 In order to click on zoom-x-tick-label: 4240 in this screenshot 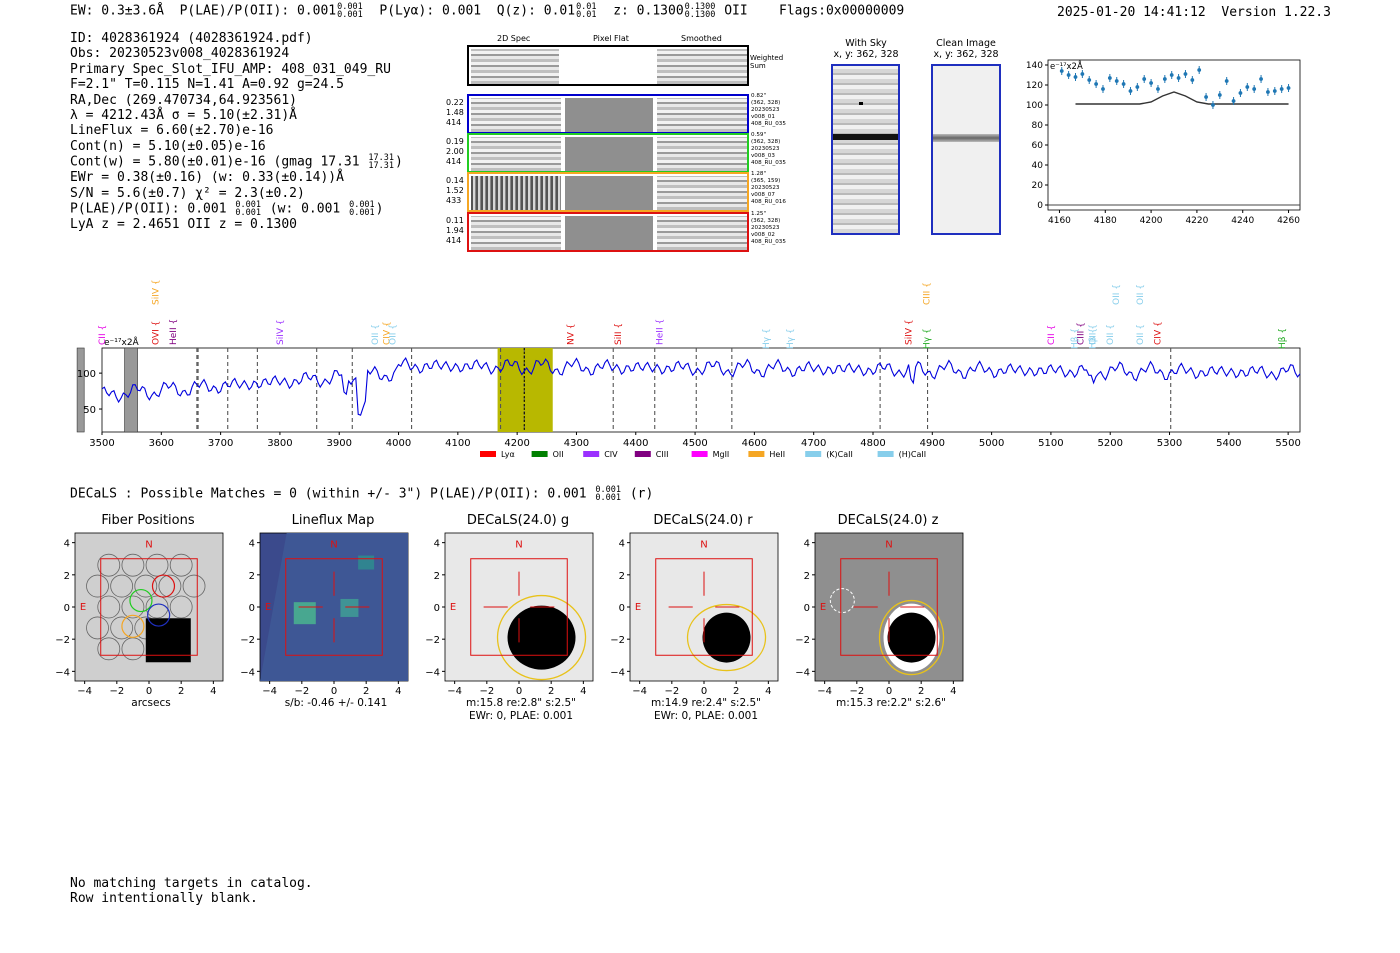, I will do `click(1242, 221)`.